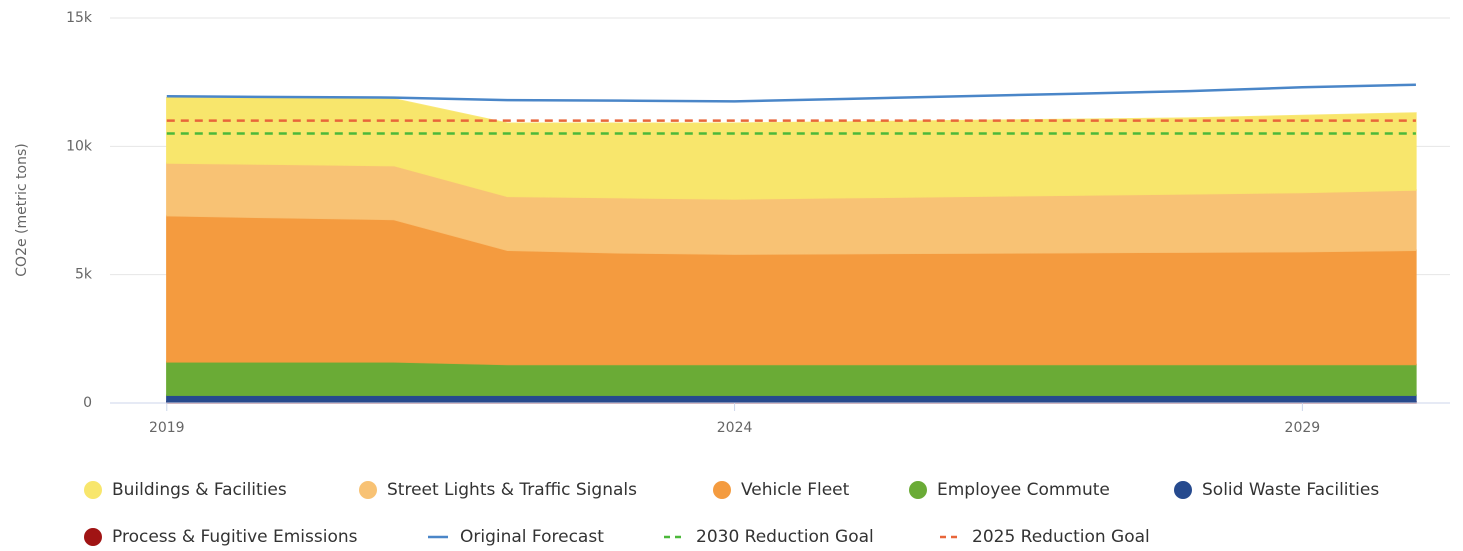 This screenshot has width=1463, height=551. I want to click on x-tick-label: 2019, so click(167, 428).